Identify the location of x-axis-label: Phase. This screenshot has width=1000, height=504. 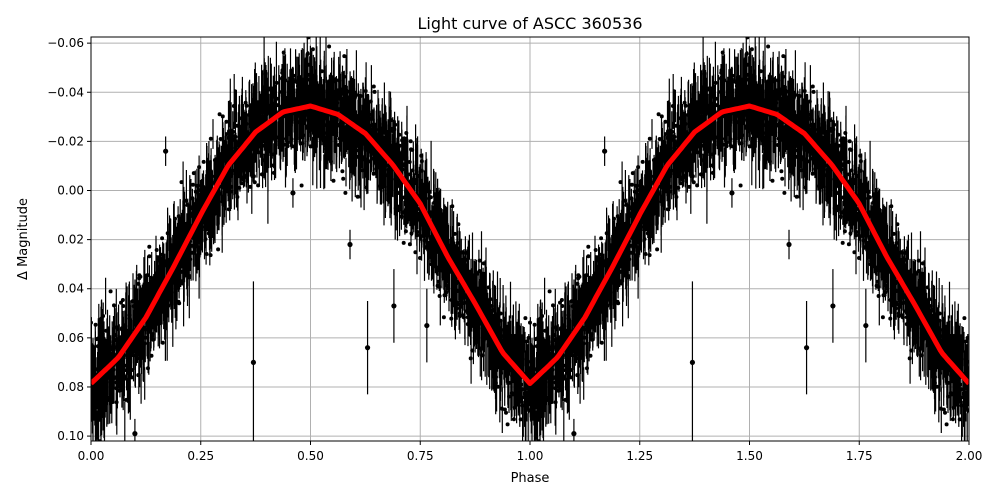
(530, 478).